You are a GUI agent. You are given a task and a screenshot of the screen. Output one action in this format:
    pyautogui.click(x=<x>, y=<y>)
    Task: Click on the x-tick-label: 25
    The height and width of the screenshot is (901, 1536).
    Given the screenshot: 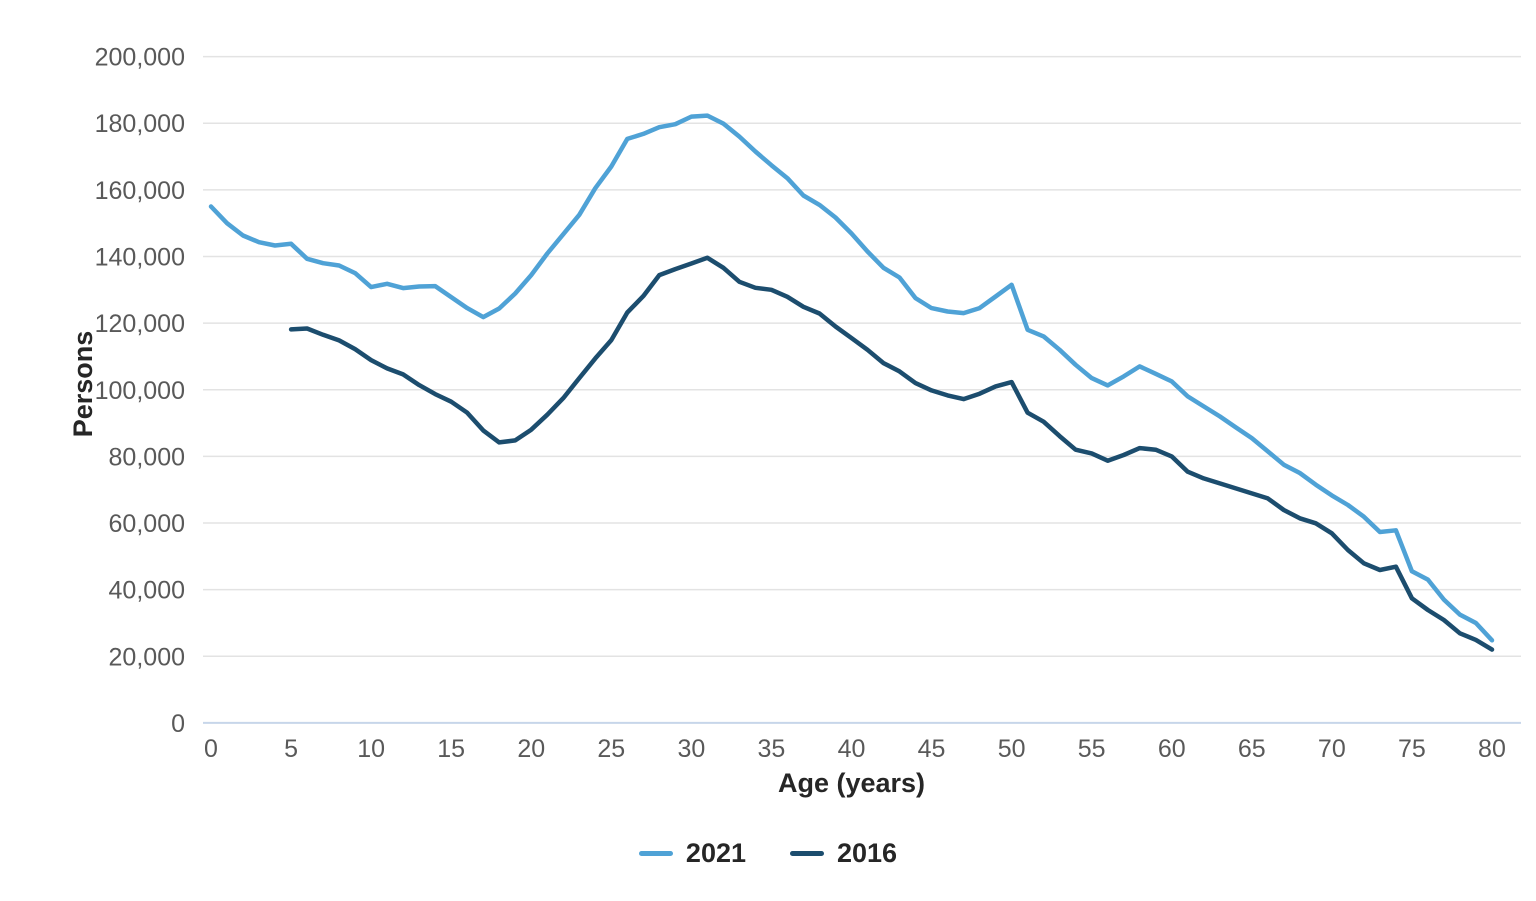 What is the action you would take?
    pyautogui.click(x=611, y=749)
    